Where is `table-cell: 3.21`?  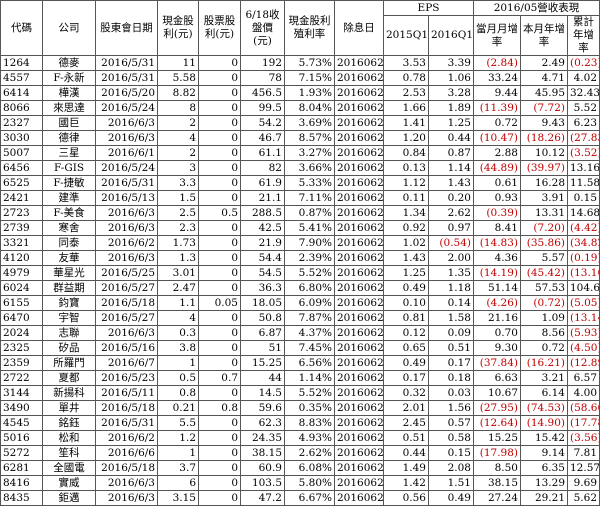
table-cell: 3.21 is located at coordinates (544, 378).